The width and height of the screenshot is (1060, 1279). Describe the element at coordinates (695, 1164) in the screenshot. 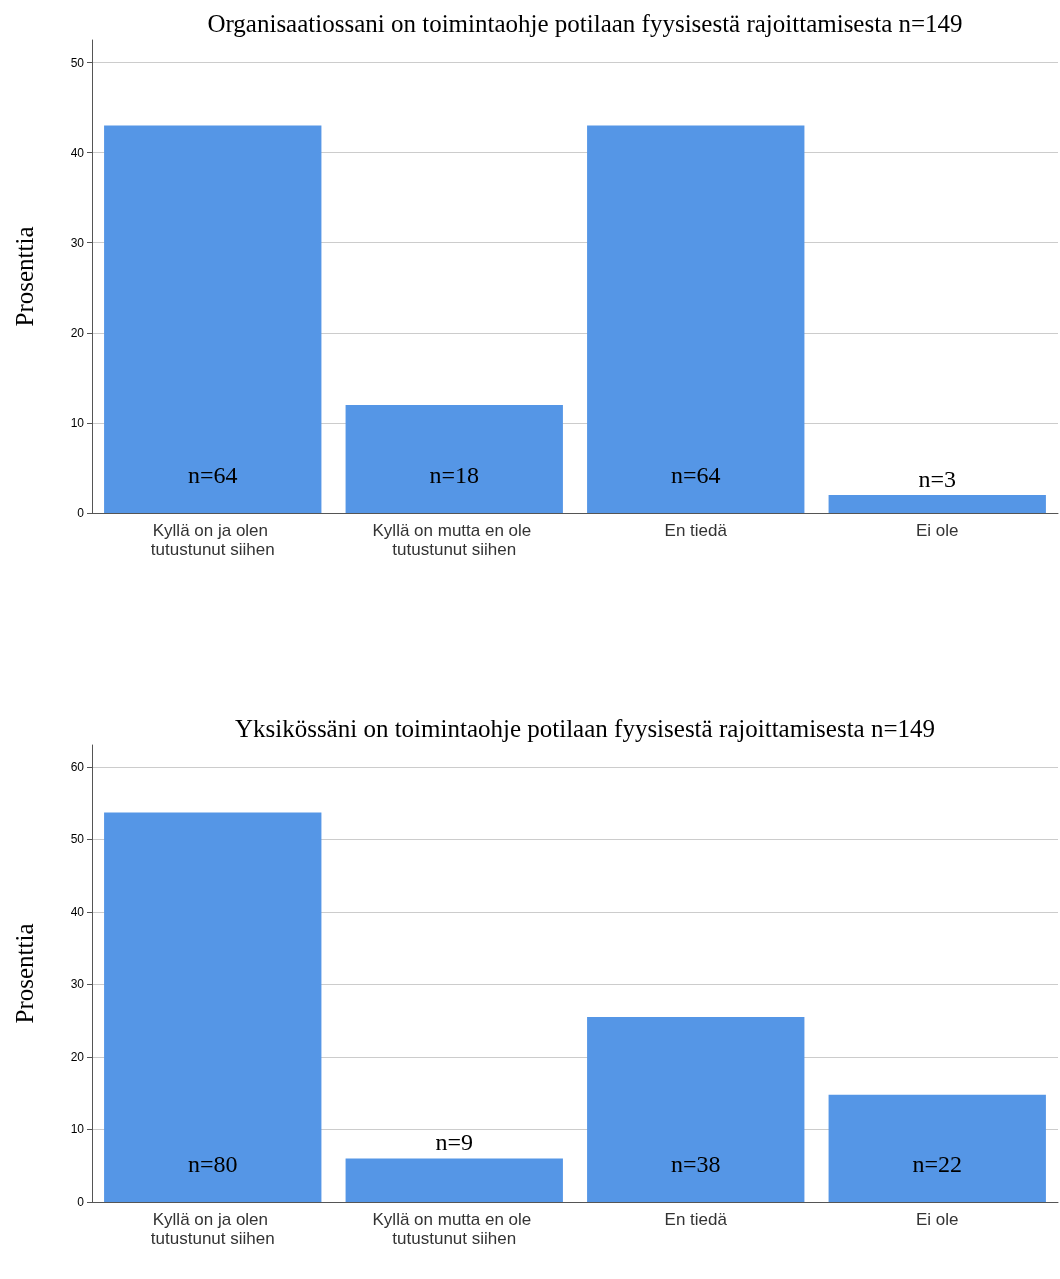

I see `annotation: n=38` at that location.